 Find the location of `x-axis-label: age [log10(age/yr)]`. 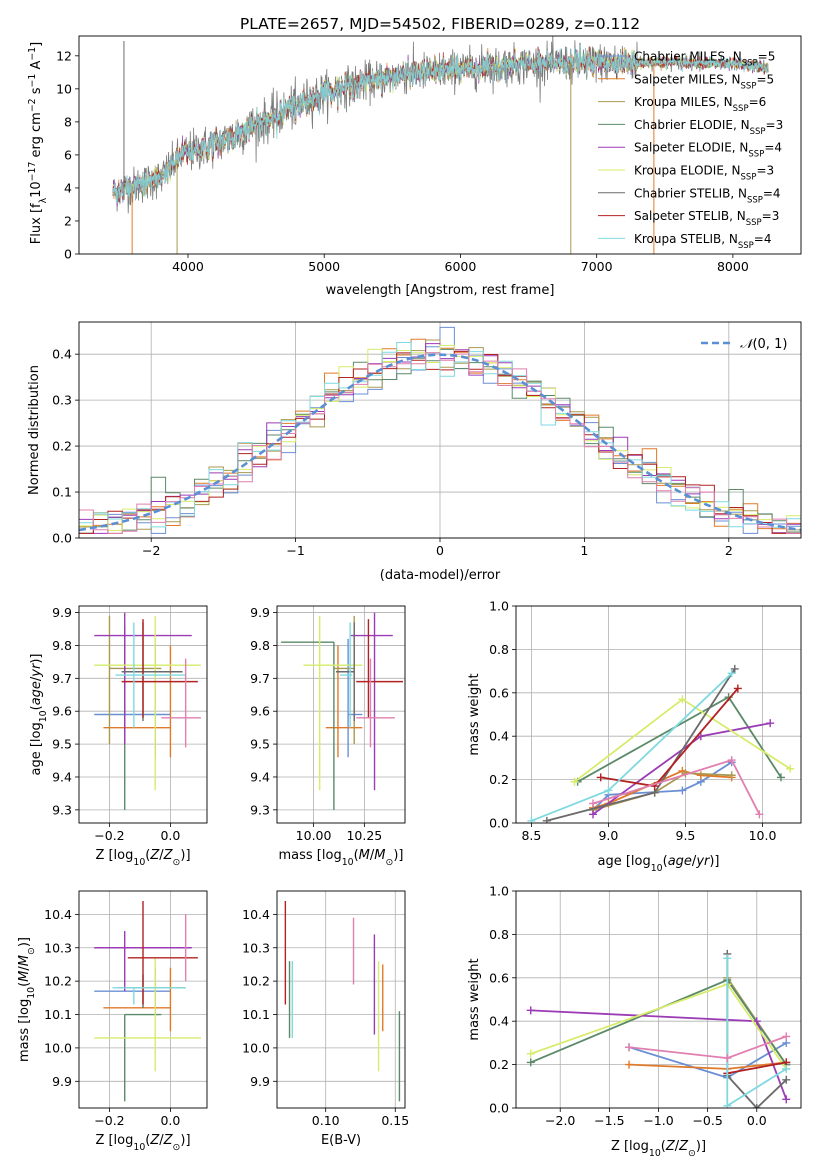

x-axis-label: age [log10(age/yr)] is located at coordinates (658, 864).